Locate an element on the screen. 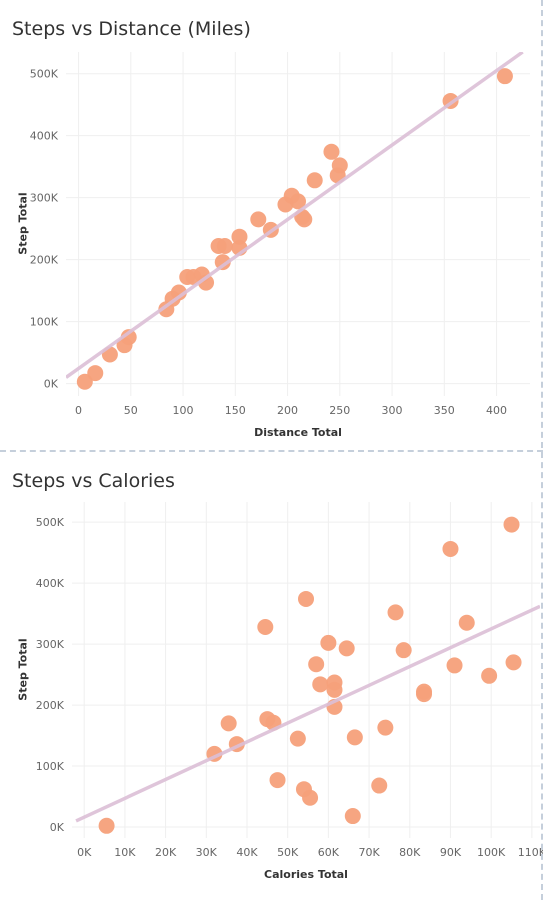  x-axis-label-distance: Distance Total is located at coordinates (298, 432).